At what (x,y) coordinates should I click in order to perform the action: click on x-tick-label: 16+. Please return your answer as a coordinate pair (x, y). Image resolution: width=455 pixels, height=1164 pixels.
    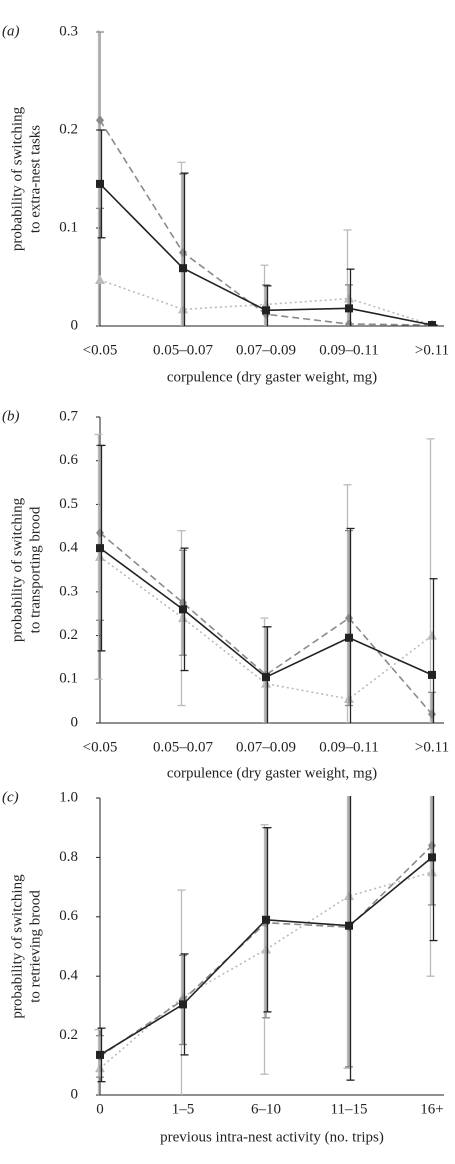
    Looking at the image, I should click on (431, 1109).